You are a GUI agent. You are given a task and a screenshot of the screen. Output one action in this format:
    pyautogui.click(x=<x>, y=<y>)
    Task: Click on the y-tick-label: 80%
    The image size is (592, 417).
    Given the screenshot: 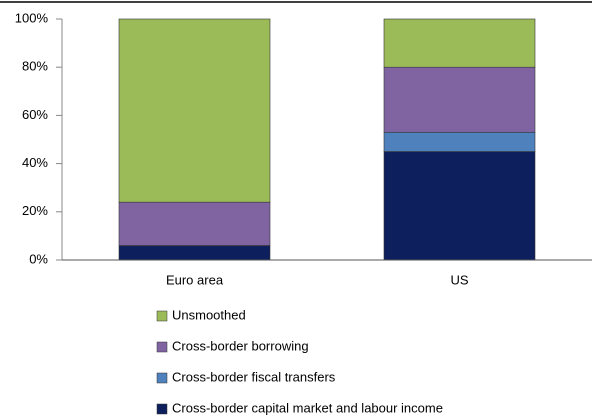 What is the action you would take?
    pyautogui.click(x=35, y=66)
    